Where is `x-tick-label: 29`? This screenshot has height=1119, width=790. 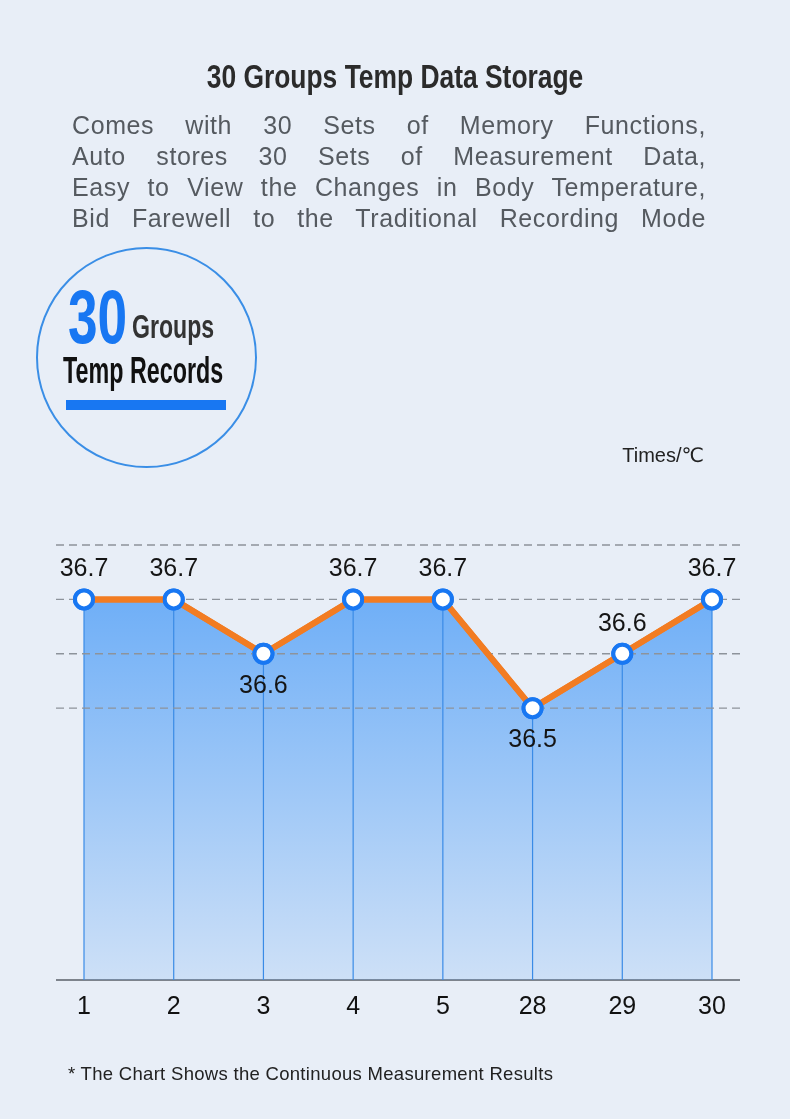 x-tick-label: 29 is located at coordinates (622, 1004).